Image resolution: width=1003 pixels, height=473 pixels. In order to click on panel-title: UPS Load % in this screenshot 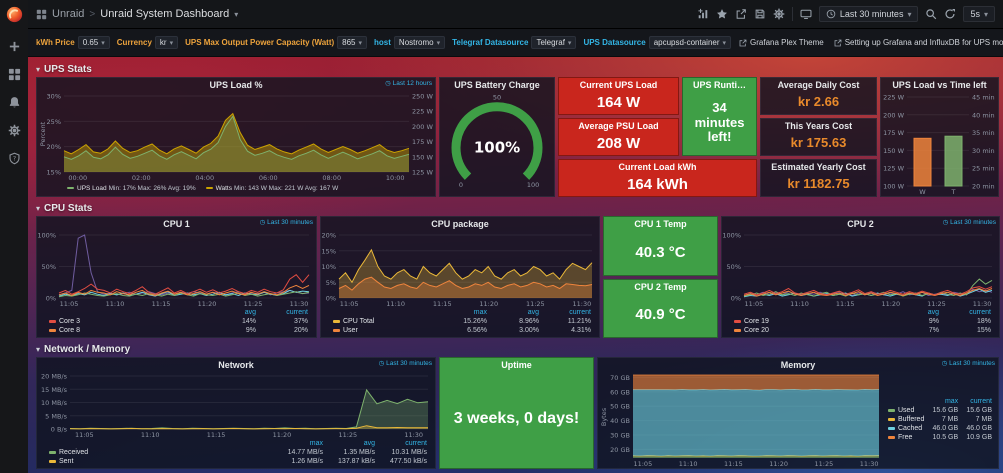, I will do `click(236, 85)`.